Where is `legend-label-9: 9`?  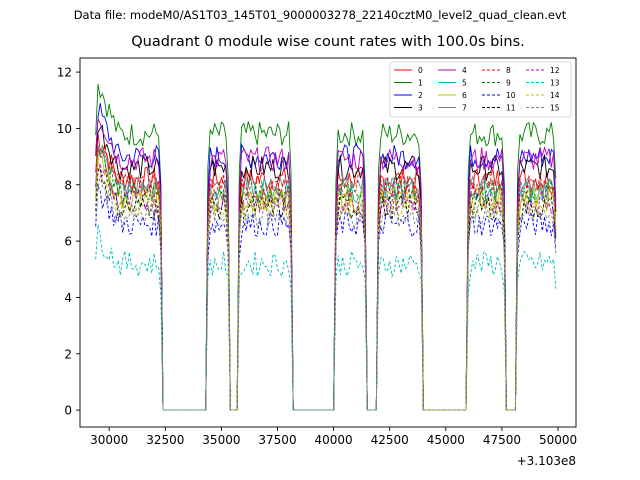
legend-label-9: 9 is located at coordinates (508, 83).